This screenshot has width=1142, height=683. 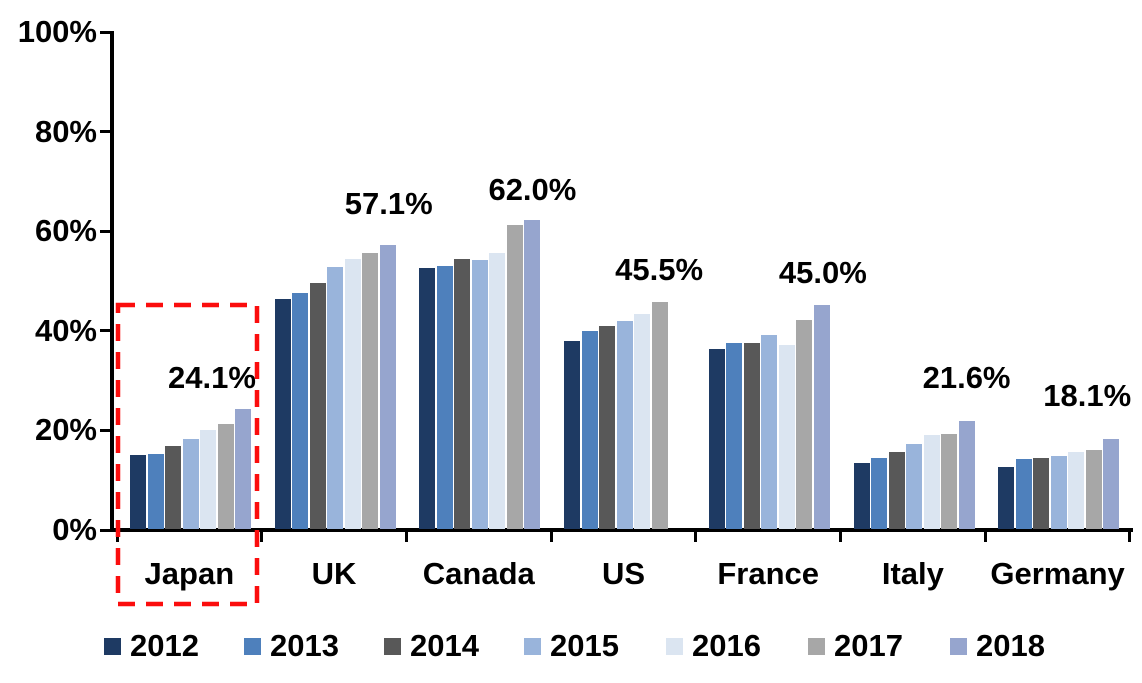 What do you see at coordinates (716, 438) in the screenshot?
I see `bar-2012-france` at bounding box center [716, 438].